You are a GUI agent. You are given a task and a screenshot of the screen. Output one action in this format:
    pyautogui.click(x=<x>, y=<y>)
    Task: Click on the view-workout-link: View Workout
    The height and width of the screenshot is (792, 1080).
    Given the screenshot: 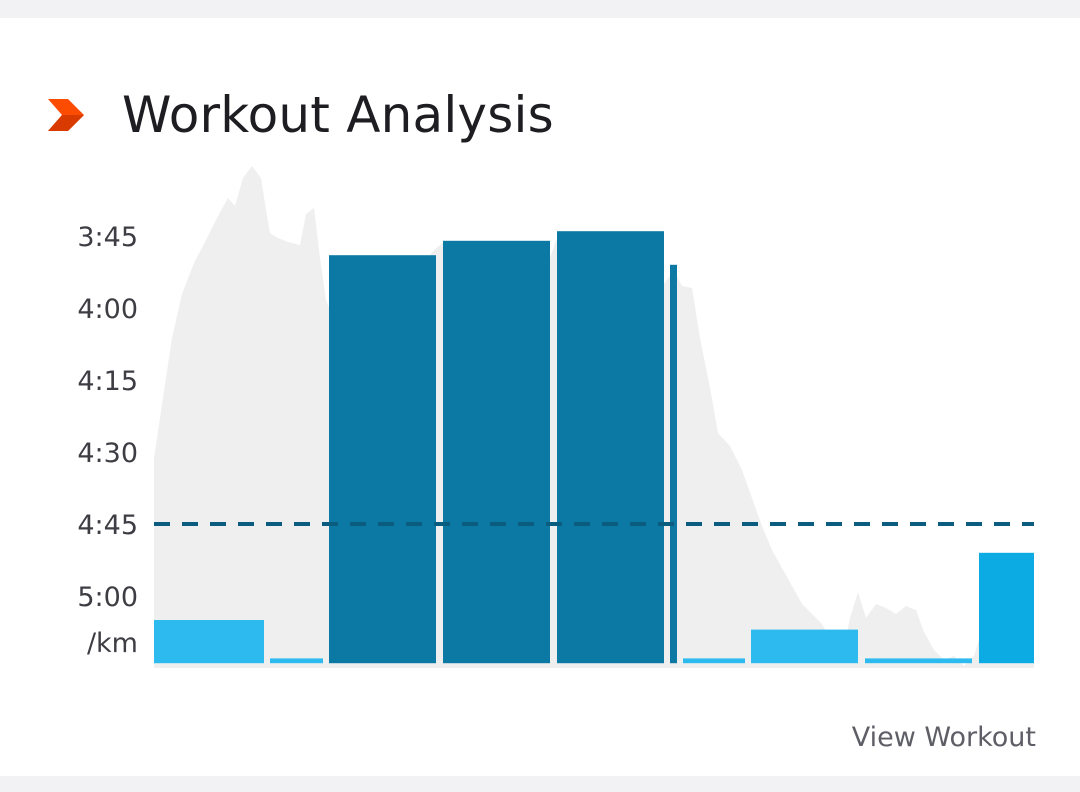 What is the action you would take?
    pyautogui.click(x=943, y=737)
    